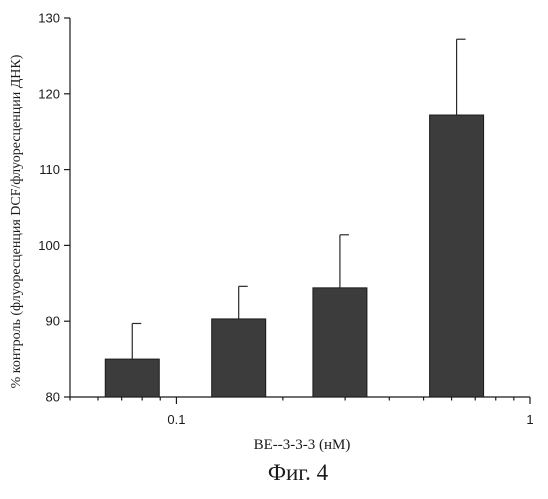  I want to click on y-tick-label: 130, so click(49, 18).